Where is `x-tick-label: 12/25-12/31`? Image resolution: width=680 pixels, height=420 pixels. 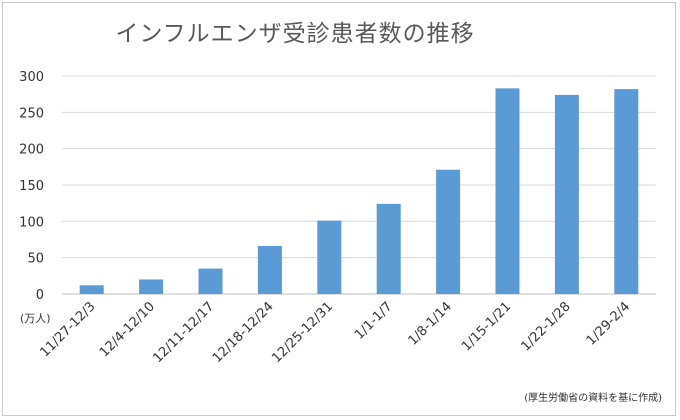 x-tick-label: 12/25-12/31 is located at coordinates (302, 332).